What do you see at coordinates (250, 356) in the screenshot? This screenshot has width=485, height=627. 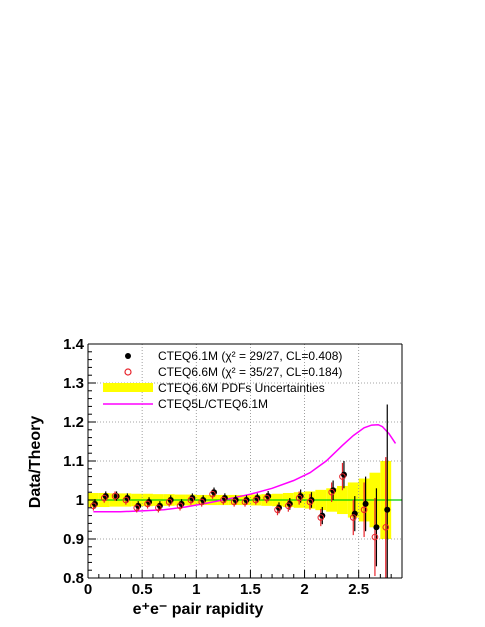 I see `legend-entry-cteq61m: CTEQ6.1M (χ² = 29/27, CL=0.408)` at bounding box center [250, 356].